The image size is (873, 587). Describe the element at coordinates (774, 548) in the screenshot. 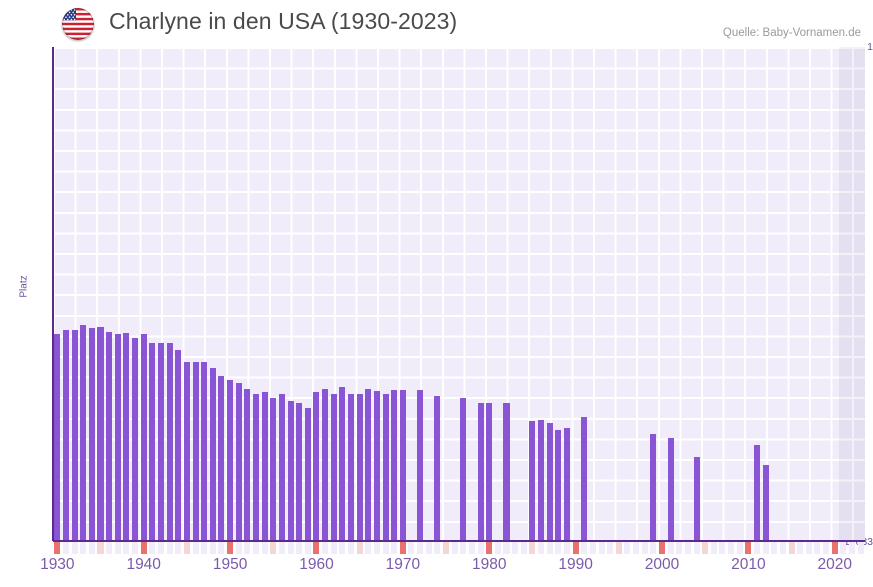

I see `x-tick-2013` at that location.